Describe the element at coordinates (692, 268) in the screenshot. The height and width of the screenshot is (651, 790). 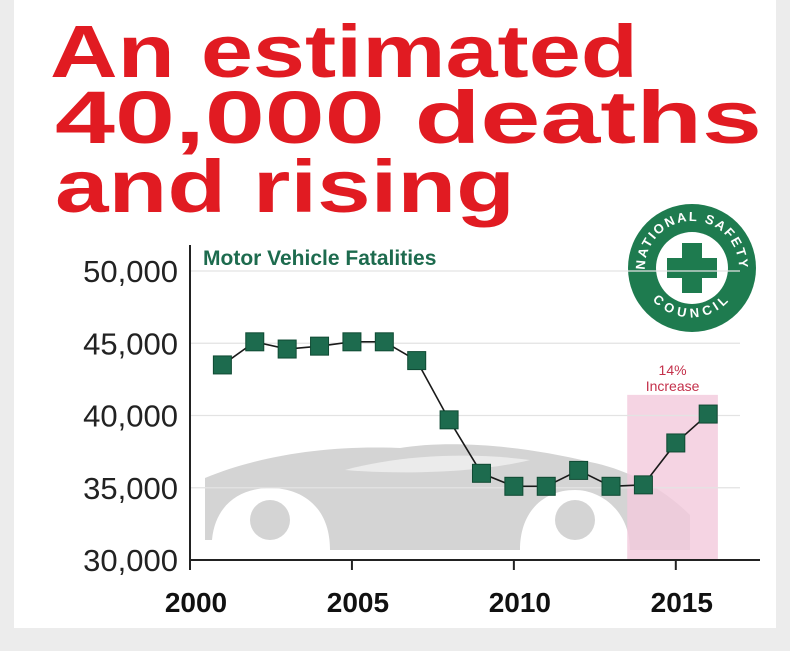
I see `nsc-logo: NATIONAL SAFETY COUNCIL` at that location.